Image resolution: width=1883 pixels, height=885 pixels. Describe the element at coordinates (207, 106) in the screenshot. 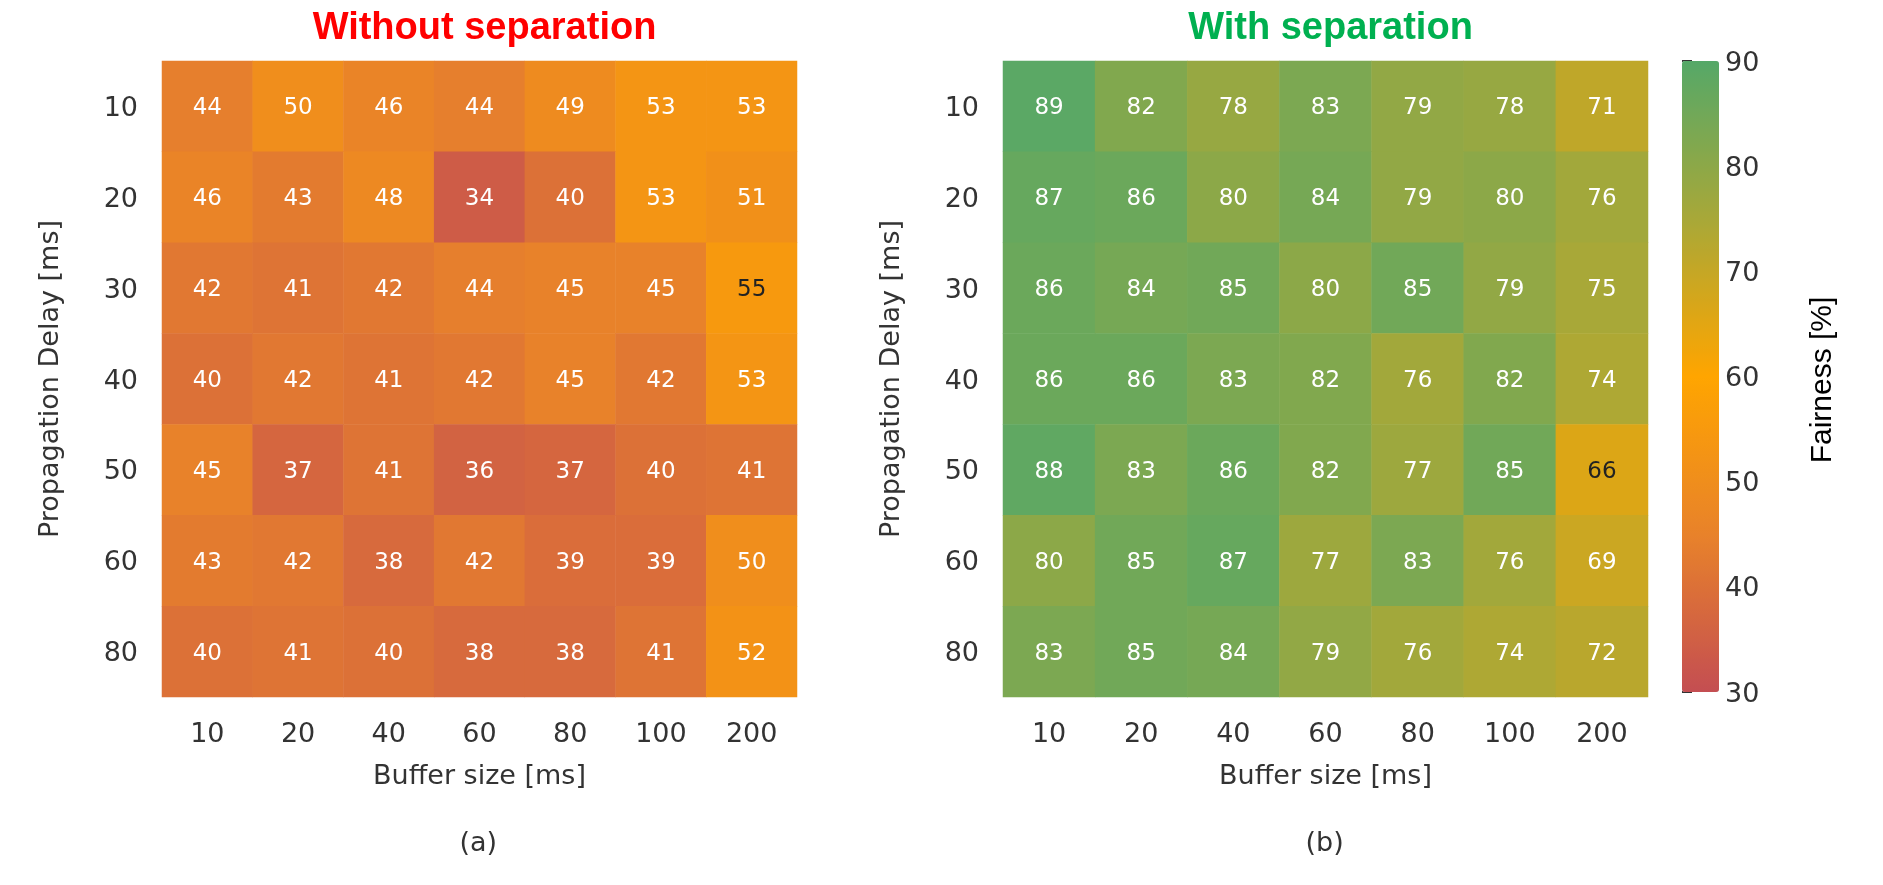

I see `data-label: 44` at that location.